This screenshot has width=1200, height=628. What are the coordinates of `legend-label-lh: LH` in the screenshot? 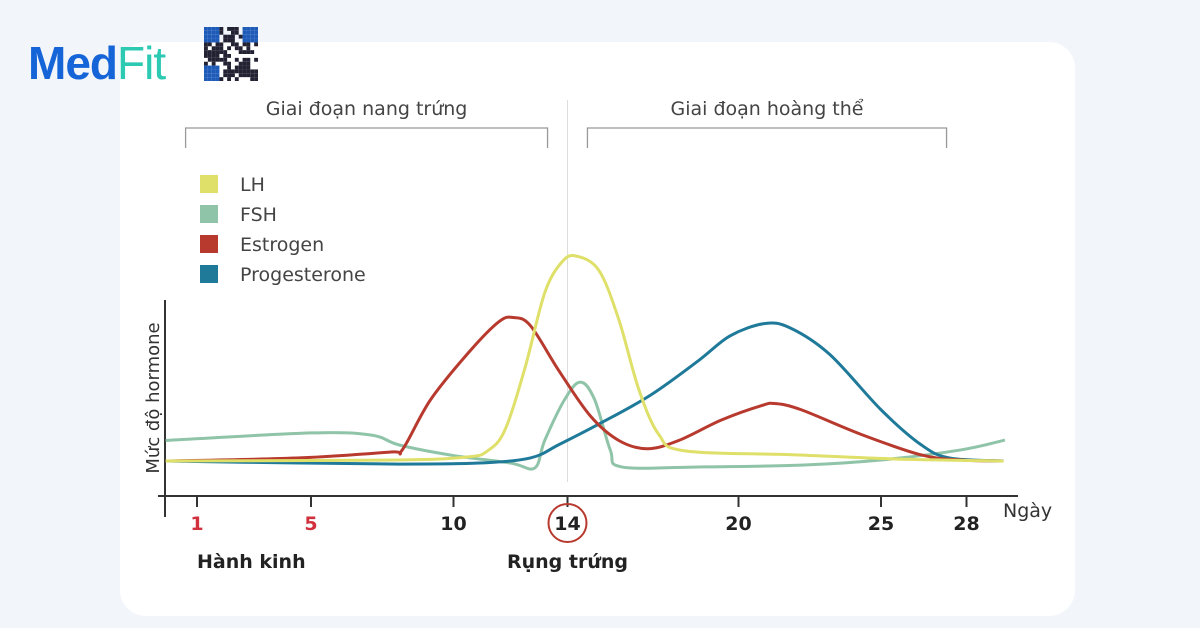 It's located at (252, 185).